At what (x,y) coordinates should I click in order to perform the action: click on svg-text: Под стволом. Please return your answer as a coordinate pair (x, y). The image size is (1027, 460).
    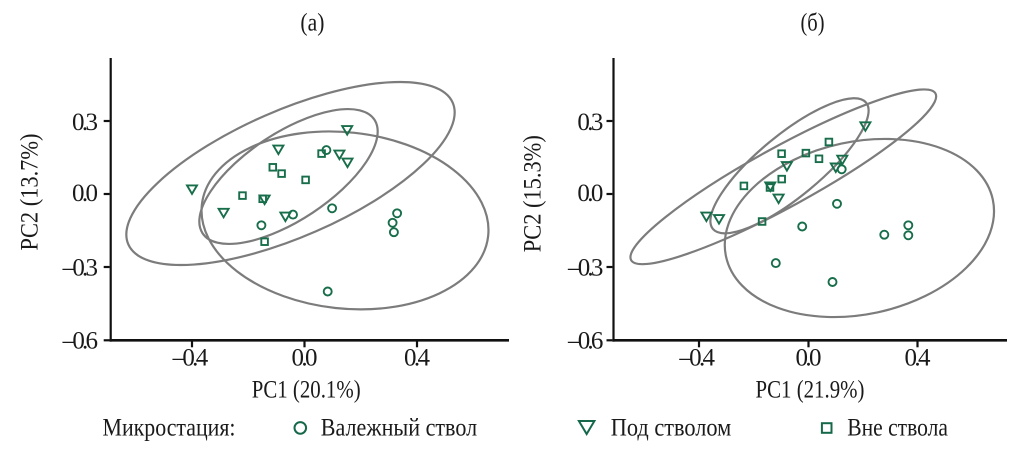
    Looking at the image, I should click on (671, 427).